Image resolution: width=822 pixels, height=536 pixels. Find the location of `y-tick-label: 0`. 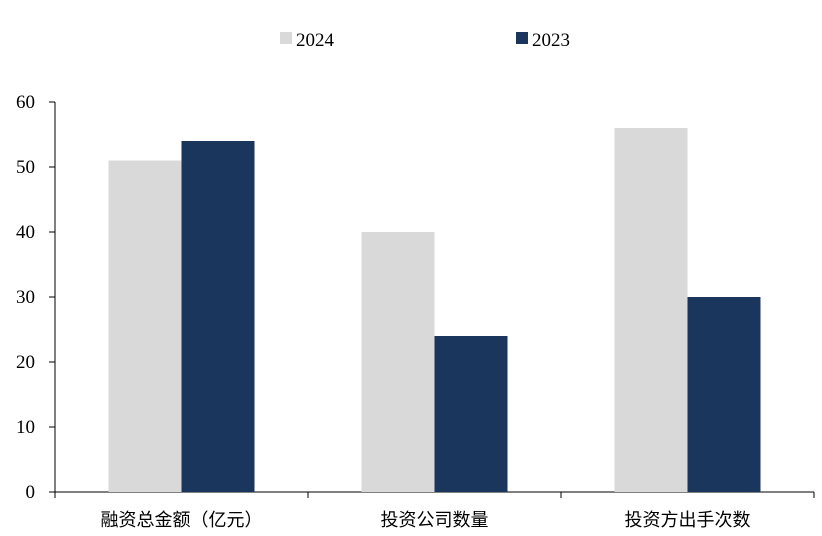

y-tick-label: 0 is located at coordinates (31, 492).